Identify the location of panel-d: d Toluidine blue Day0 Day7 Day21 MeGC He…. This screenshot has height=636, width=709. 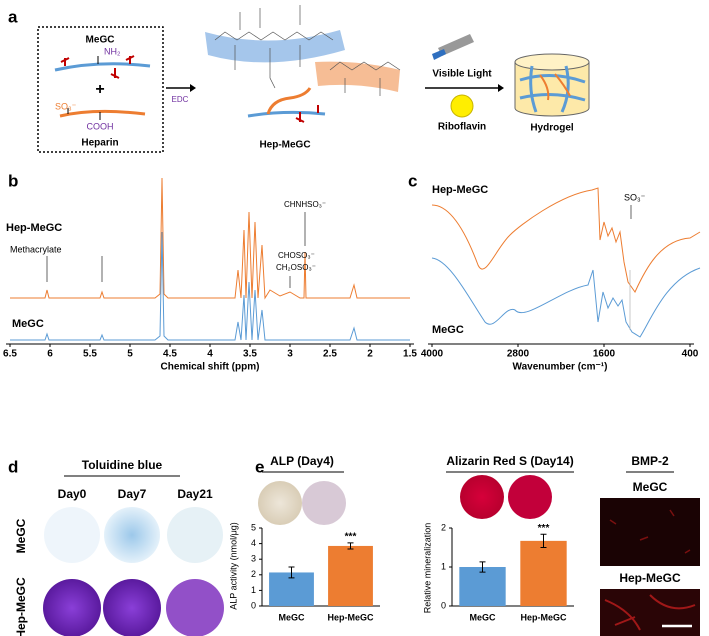
(116, 546).